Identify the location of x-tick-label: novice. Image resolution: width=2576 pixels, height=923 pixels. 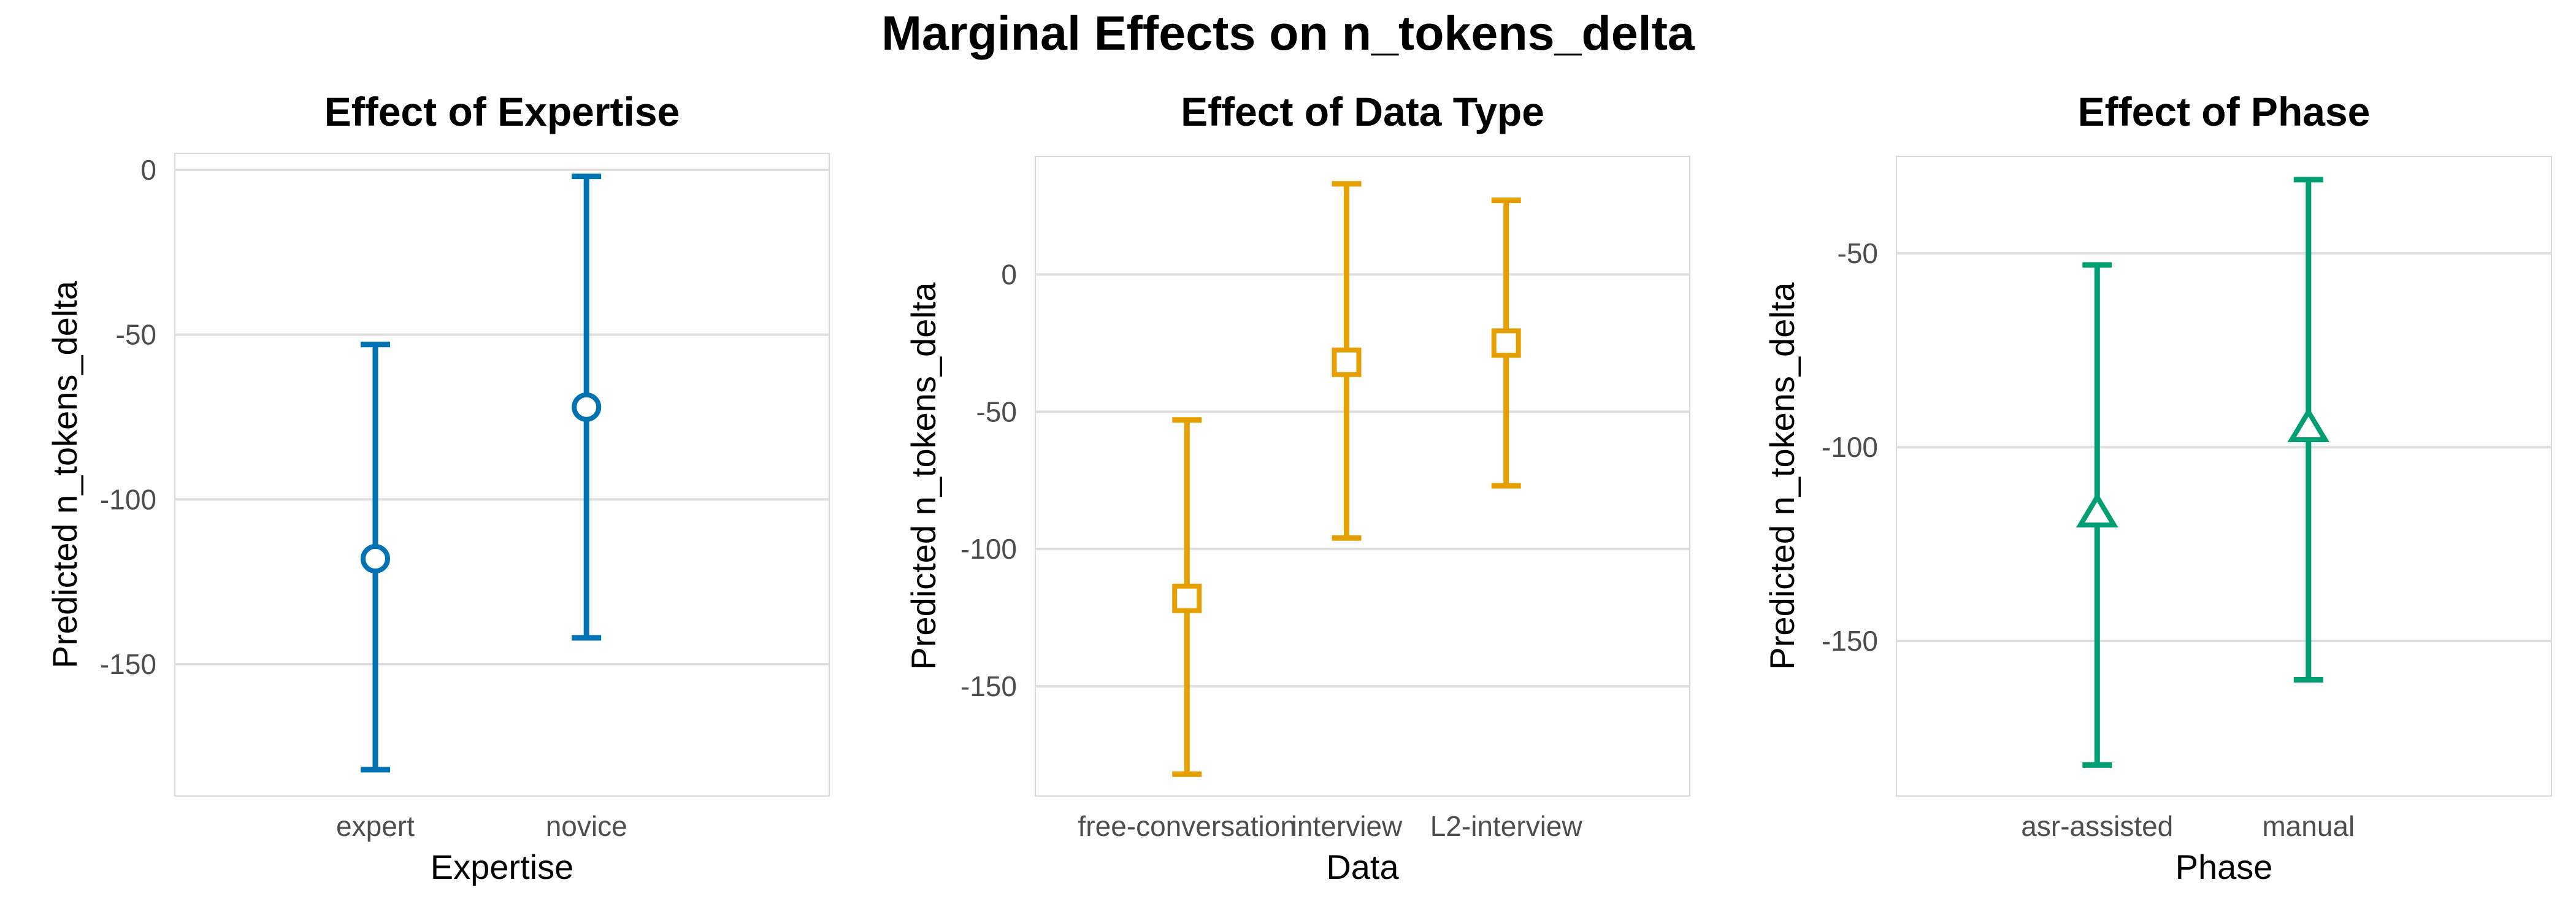
(586, 826).